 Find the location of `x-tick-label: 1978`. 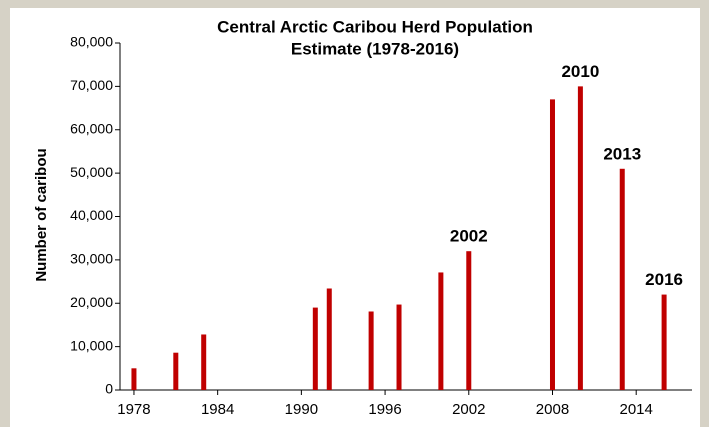

x-tick-label: 1978 is located at coordinates (133, 409).